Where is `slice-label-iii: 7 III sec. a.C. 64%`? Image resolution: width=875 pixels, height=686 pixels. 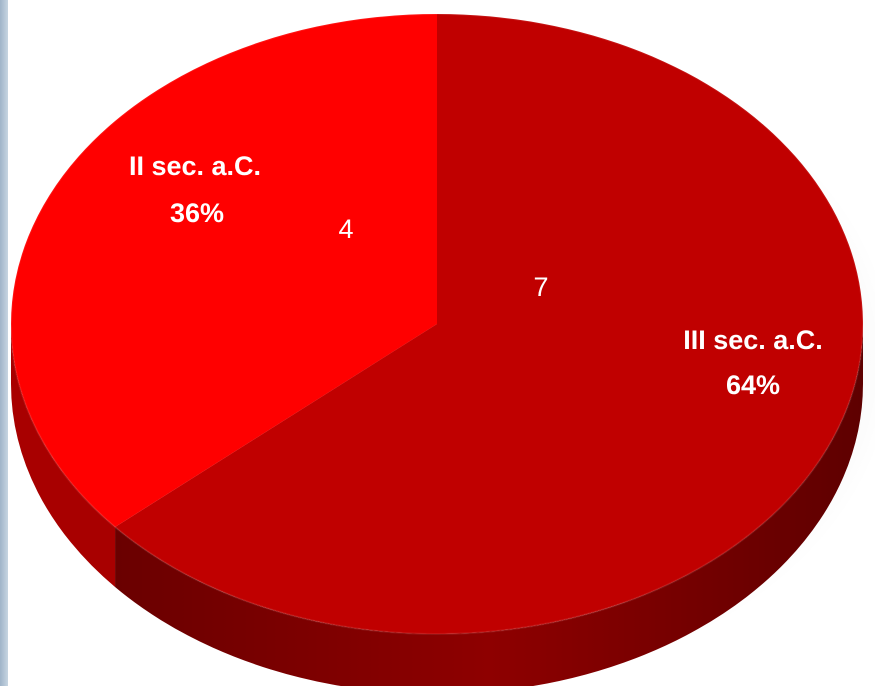
slice-label-iii: 7 III sec. a.C. 64% is located at coordinates (677, 336).